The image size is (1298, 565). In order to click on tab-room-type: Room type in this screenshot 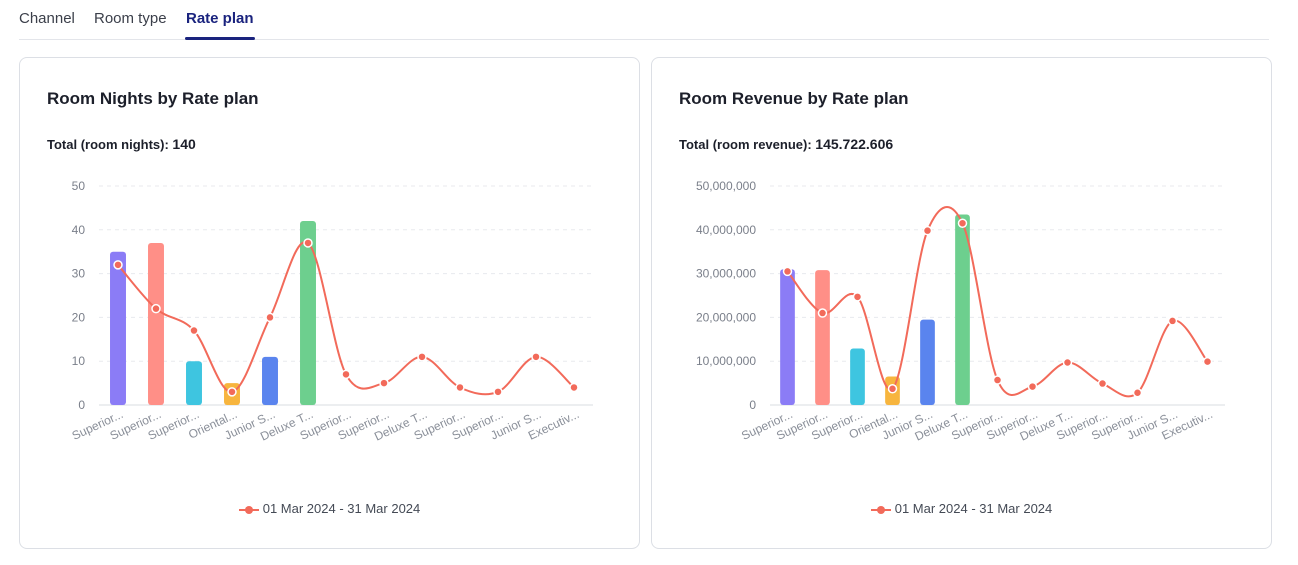, I will do `click(130, 18)`.